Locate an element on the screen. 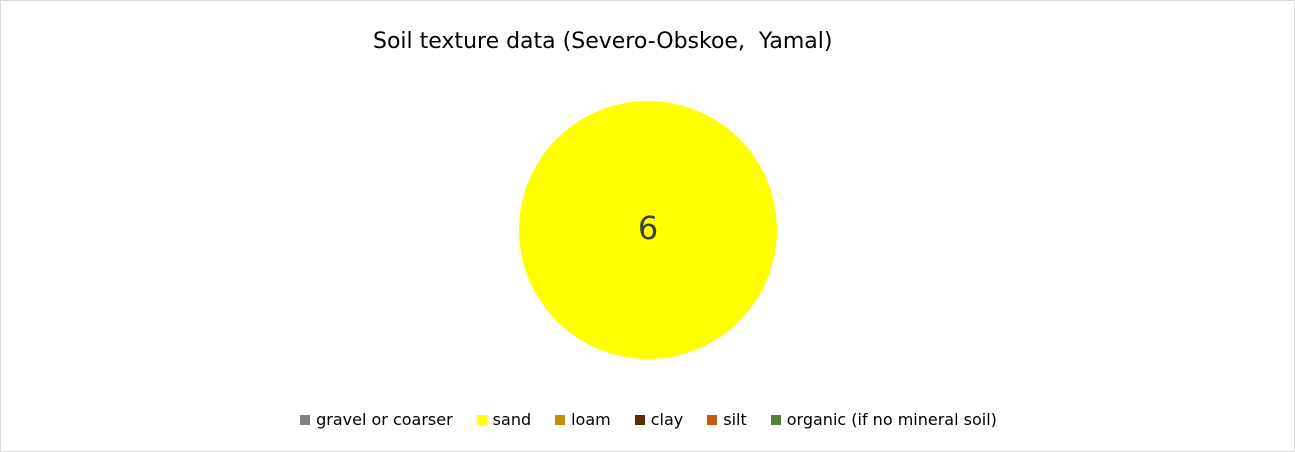  legend-item-loam: loam is located at coordinates (583, 419).